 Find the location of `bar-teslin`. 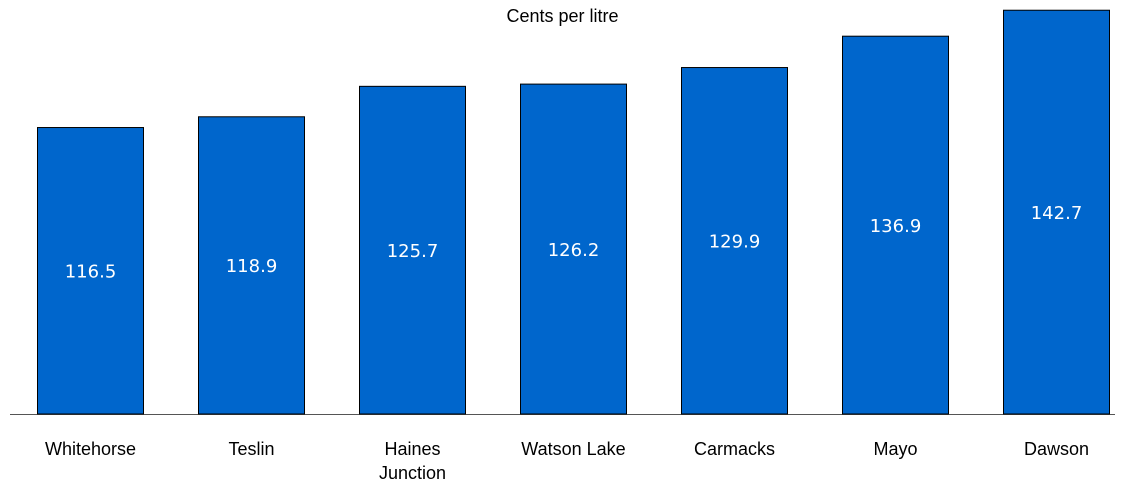

bar-teslin is located at coordinates (251, 265).